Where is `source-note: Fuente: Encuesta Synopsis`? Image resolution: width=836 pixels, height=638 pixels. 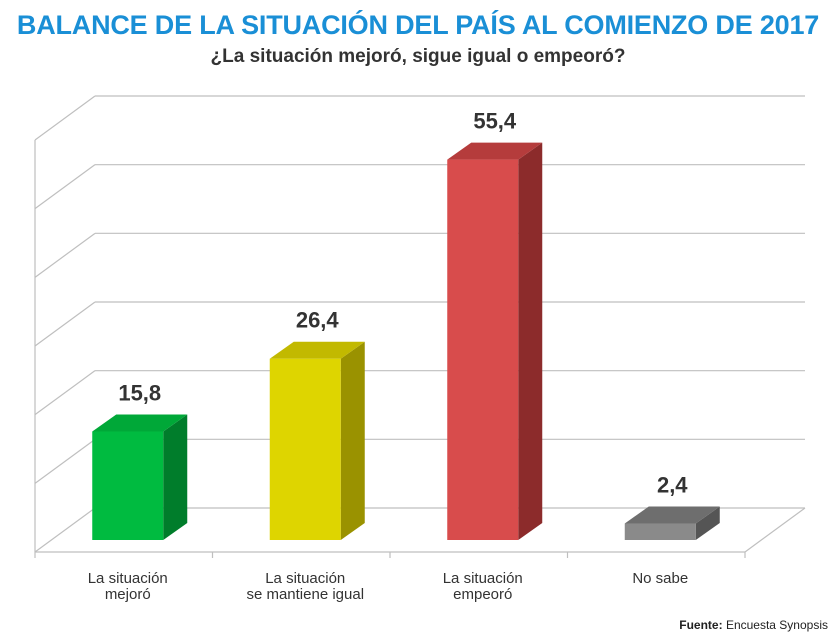
source-note: Fuente: Encuesta Synopsis is located at coordinates (753, 625).